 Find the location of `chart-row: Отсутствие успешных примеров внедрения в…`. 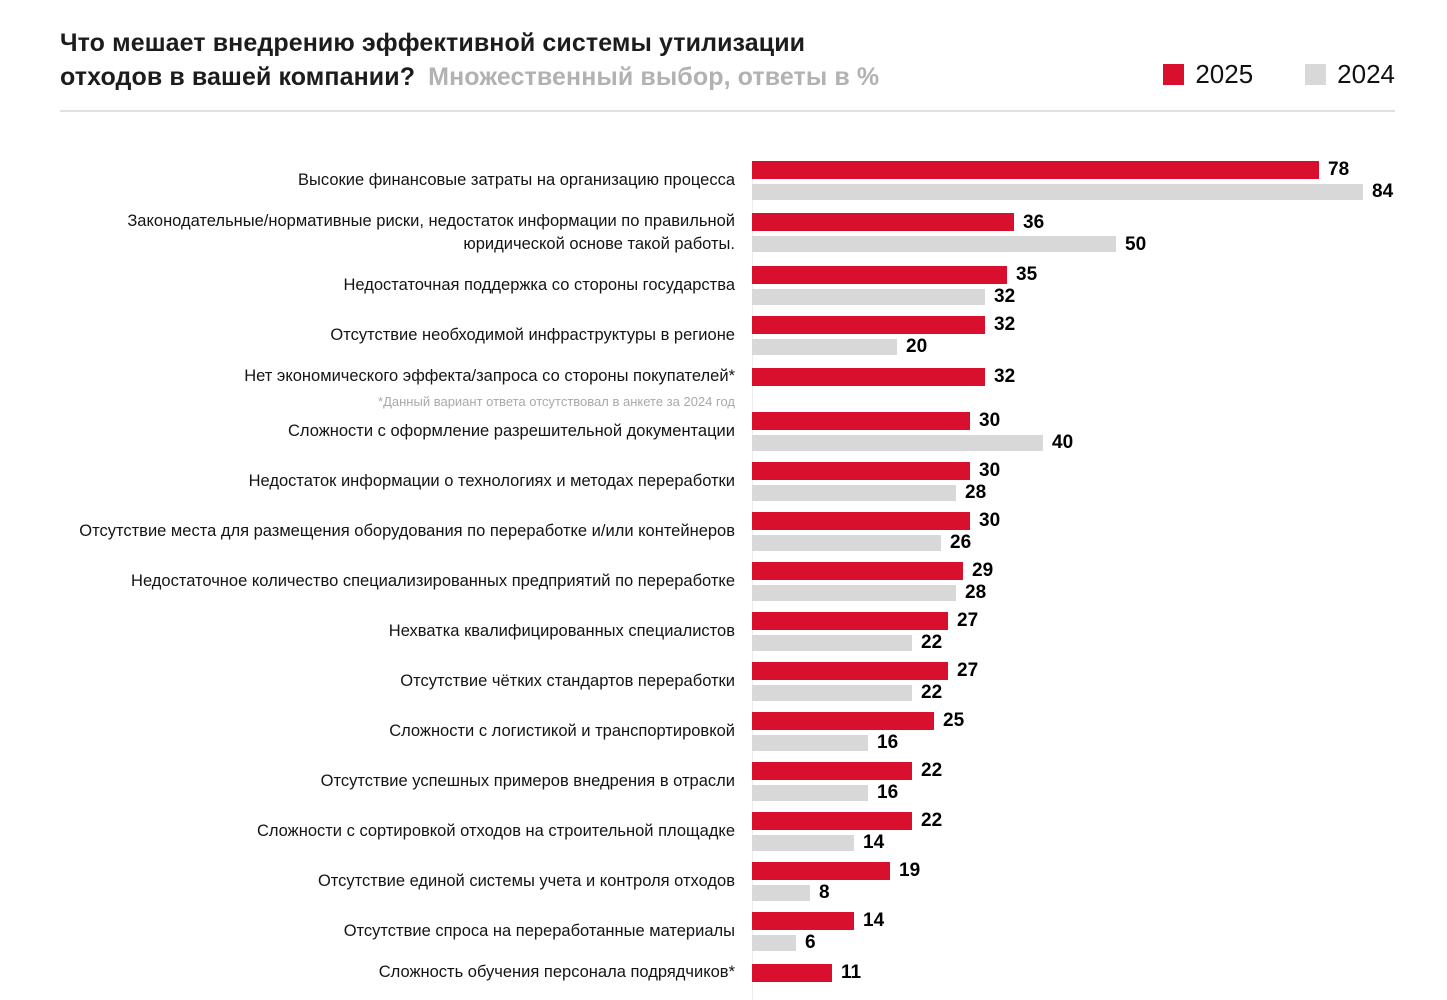

chart-row: Отсутствие успешных примеров внедрения в… is located at coordinates (727, 781).